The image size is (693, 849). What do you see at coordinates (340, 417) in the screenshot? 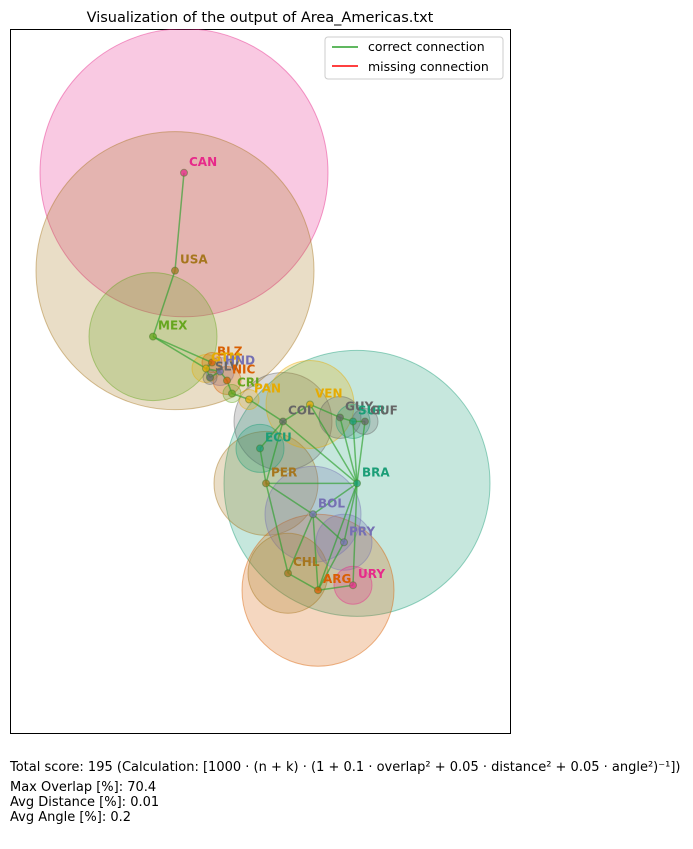
I see `node-point-guy` at bounding box center [340, 417].